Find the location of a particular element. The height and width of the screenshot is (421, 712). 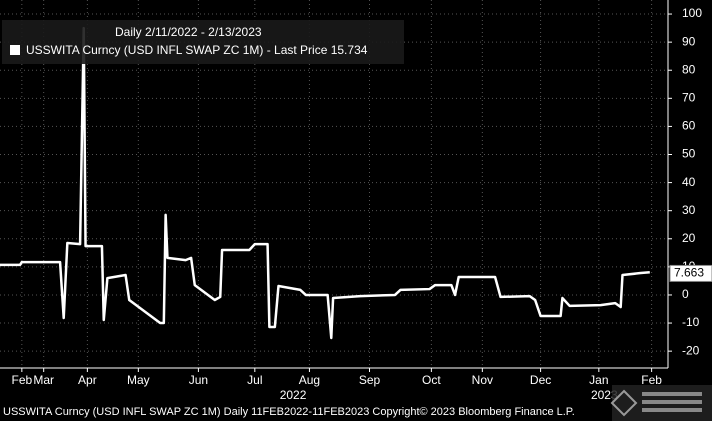

last-value-label: 7.663 is located at coordinates (689, 273).